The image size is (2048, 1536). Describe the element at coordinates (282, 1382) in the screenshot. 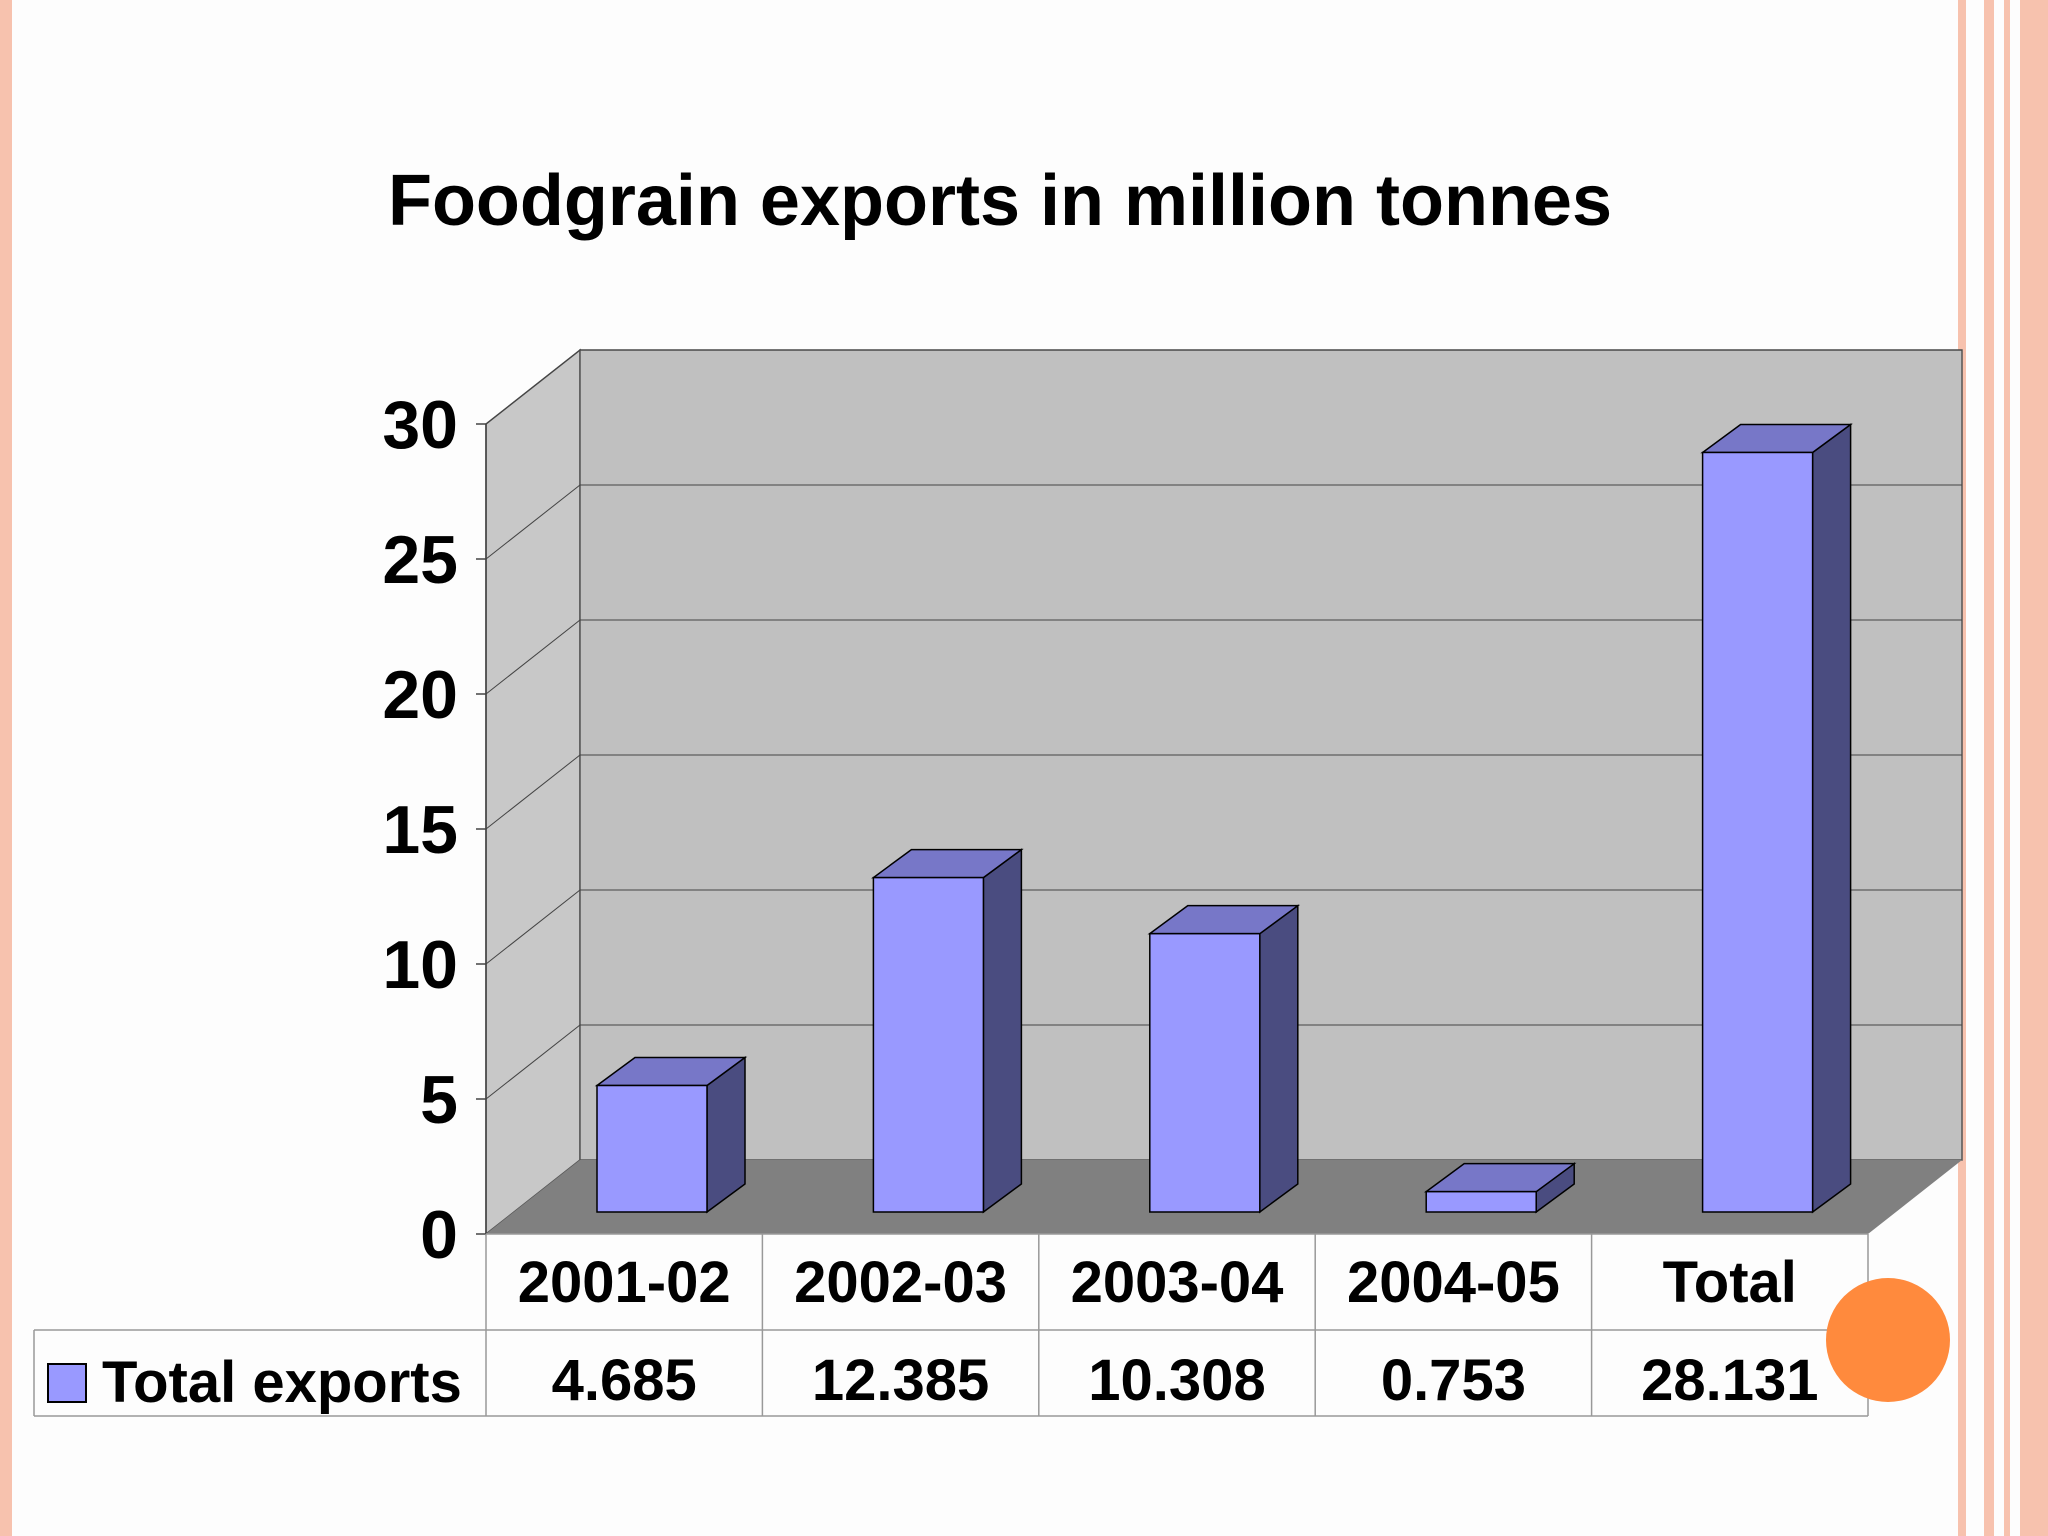

I see `legend-label: Total exports` at that location.